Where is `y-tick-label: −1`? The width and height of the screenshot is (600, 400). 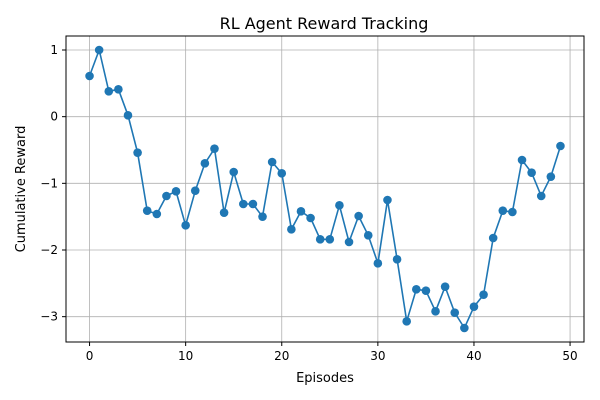 y-tick-label: −1 is located at coordinates (49, 183).